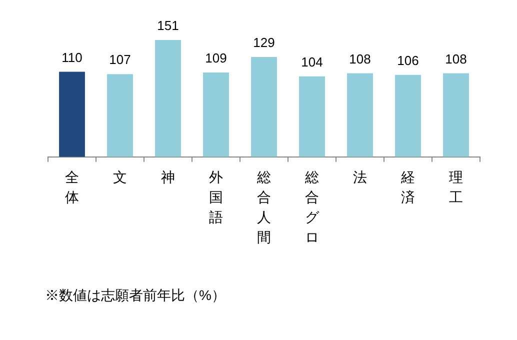 The width and height of the screenshot is (517, 340). I want to click on data-label: 151, so click(168, 26).